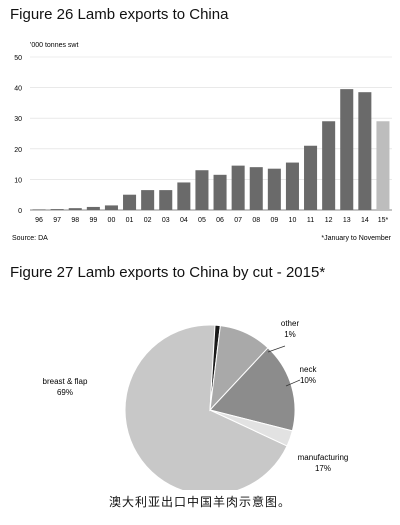 This screenshot has height=525, width=400. I want to click on pie-slice-value: 17%, so click(323, 468).